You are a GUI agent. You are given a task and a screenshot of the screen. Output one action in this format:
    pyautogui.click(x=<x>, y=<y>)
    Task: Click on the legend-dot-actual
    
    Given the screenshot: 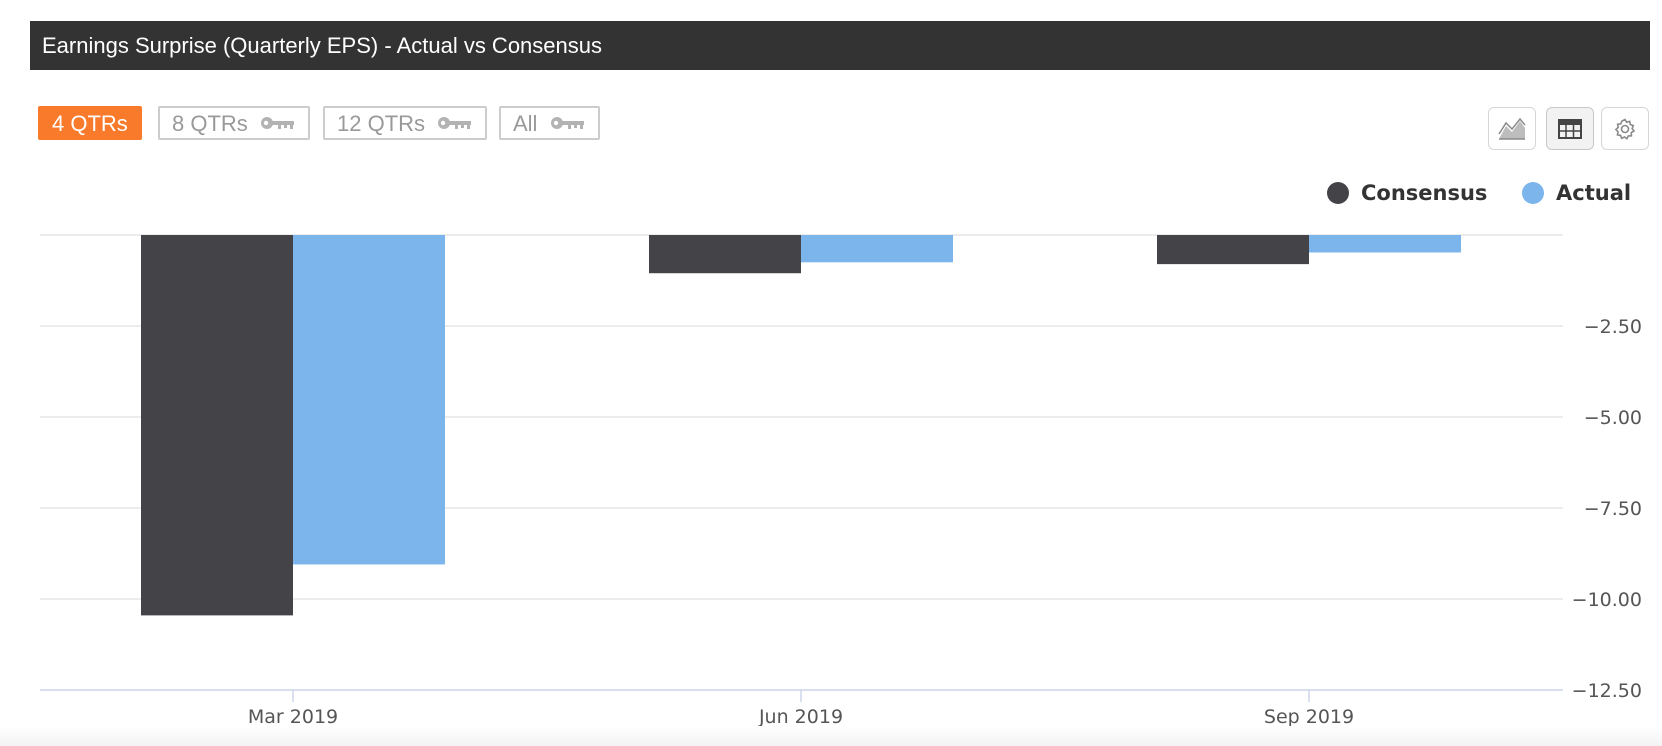 What is the action you would take?
    pyautogui.click(x=1533, y=193)
    